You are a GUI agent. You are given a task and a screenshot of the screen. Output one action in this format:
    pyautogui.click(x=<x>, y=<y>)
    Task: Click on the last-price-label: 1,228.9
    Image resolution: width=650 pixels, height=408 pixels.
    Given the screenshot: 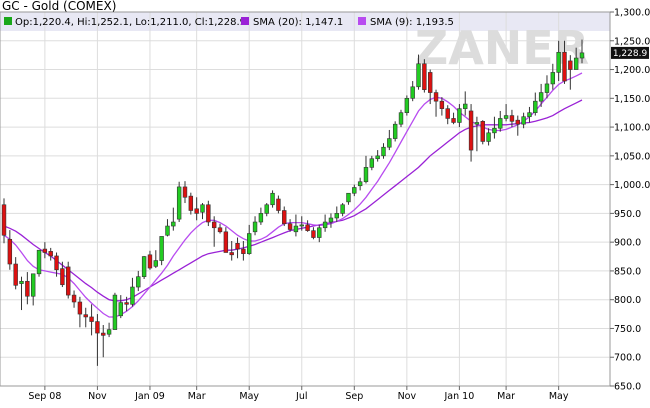 What is the action you would take?
    pyautogui.click(x=630, y=54)
    